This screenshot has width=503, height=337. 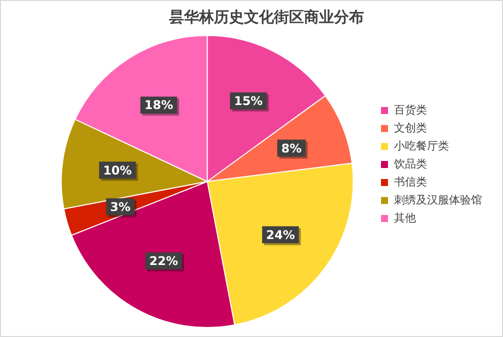 I want to click on chart-title: 昙华林历史文化街区商业分布, so click(x=266, y=17).